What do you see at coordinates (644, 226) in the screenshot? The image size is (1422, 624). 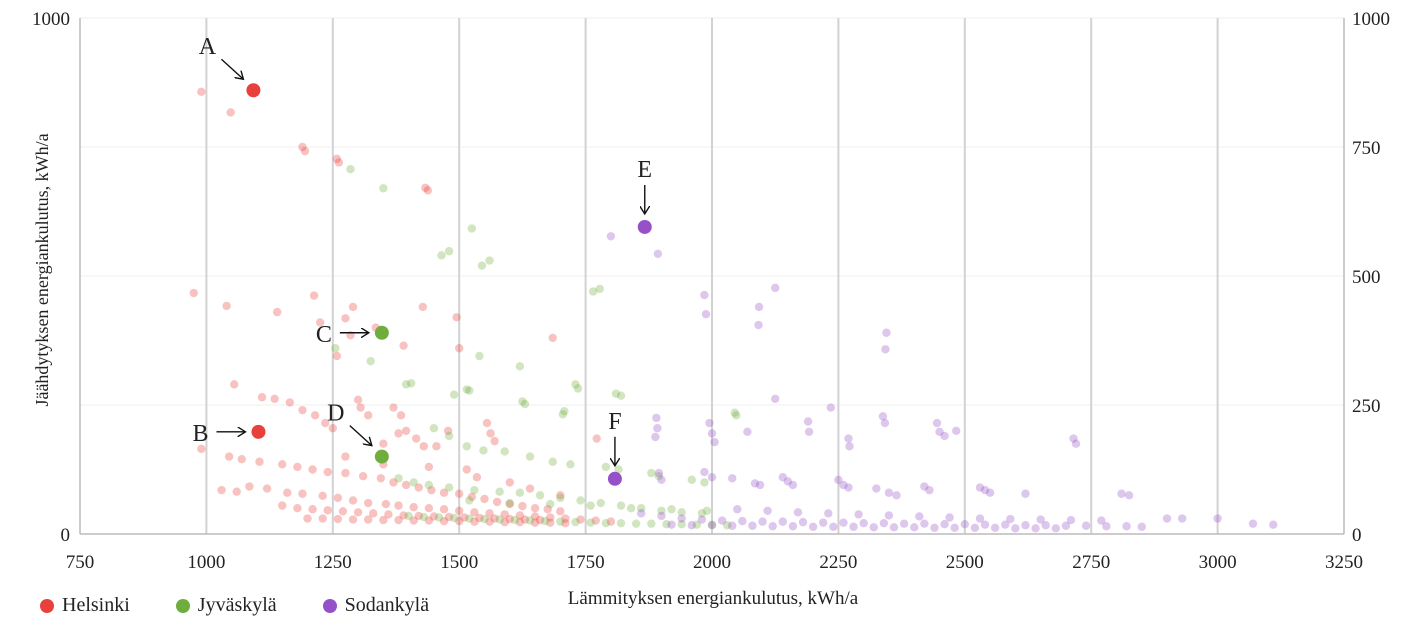 I see `highlight-point-e` at bounding box center [644, 226].